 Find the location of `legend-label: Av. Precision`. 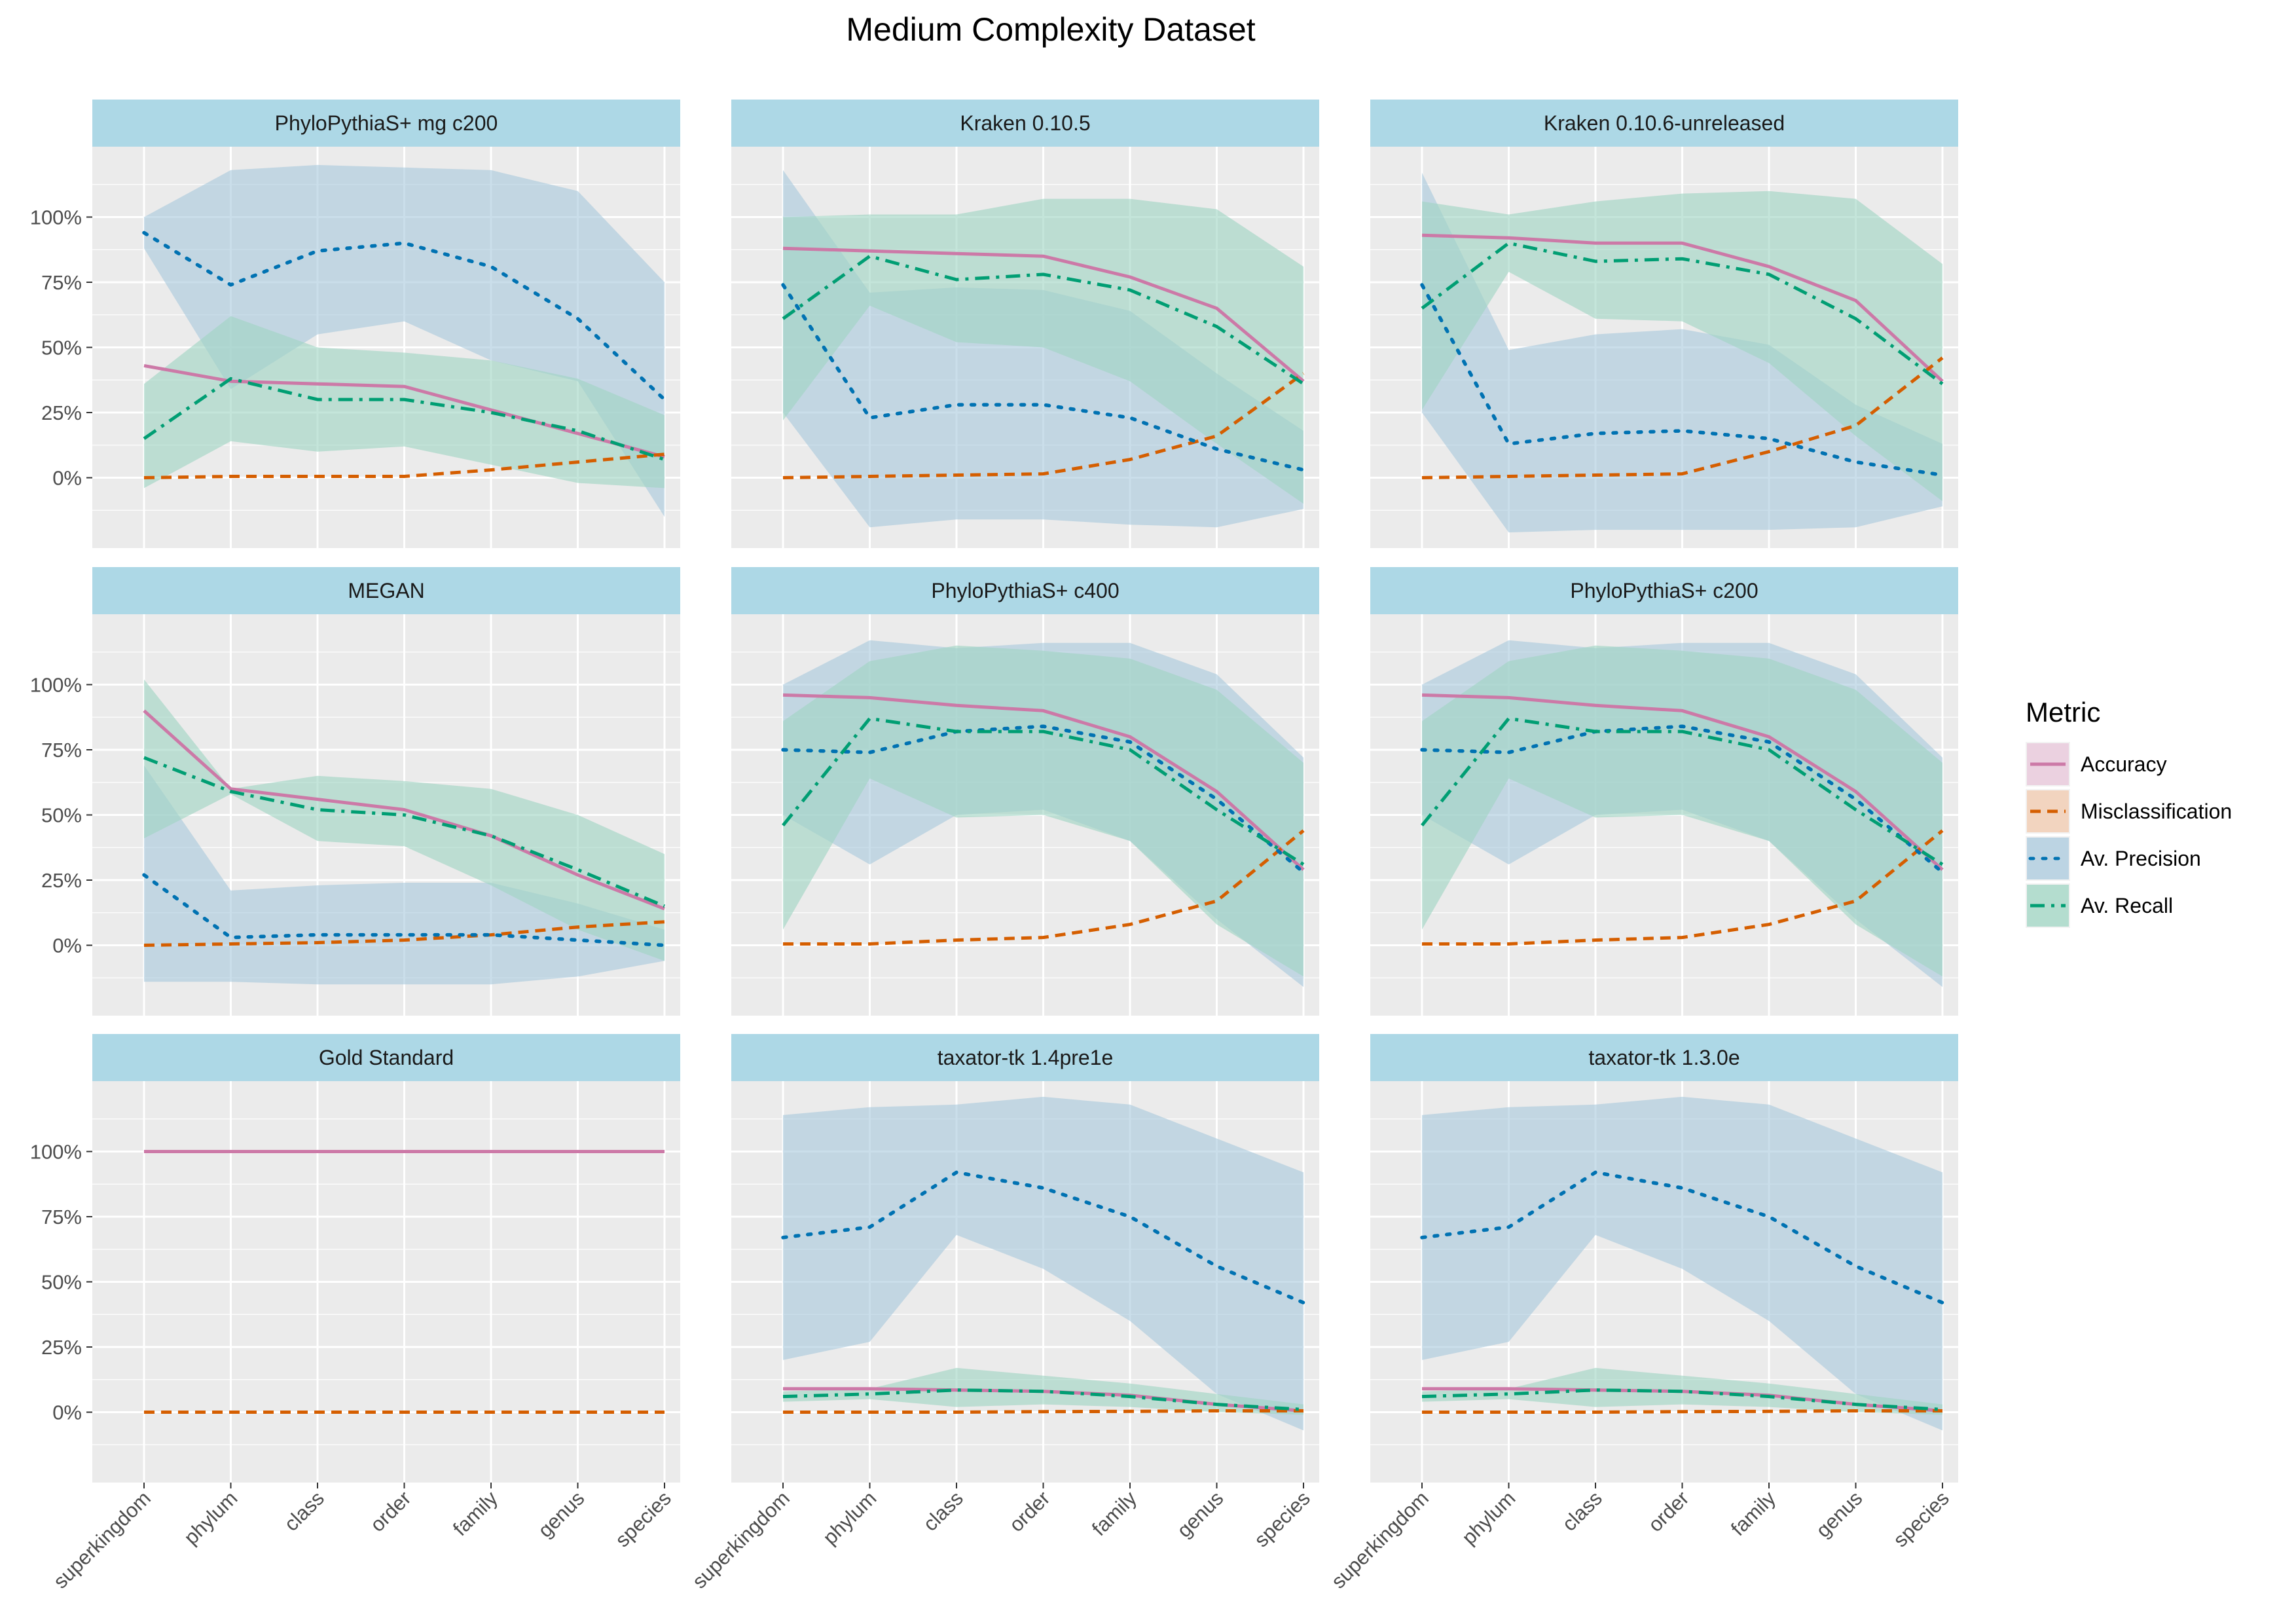

legend-label: Av. Precision is located at coordinates (2141, 858).